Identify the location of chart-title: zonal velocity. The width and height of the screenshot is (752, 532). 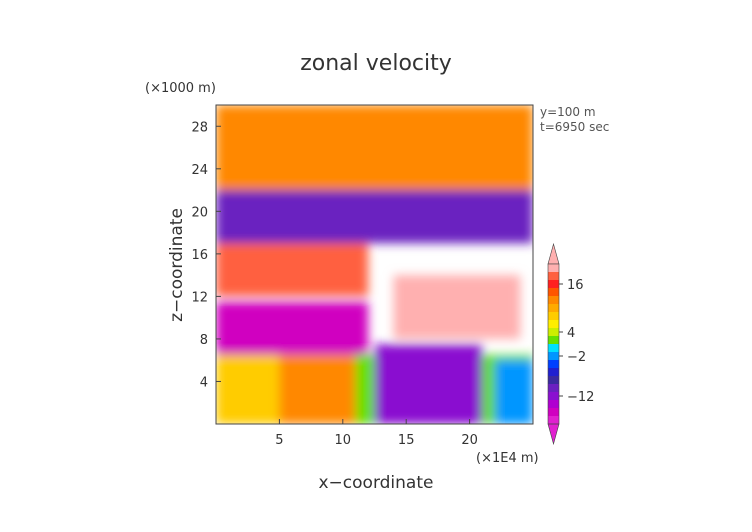
(376, 63).